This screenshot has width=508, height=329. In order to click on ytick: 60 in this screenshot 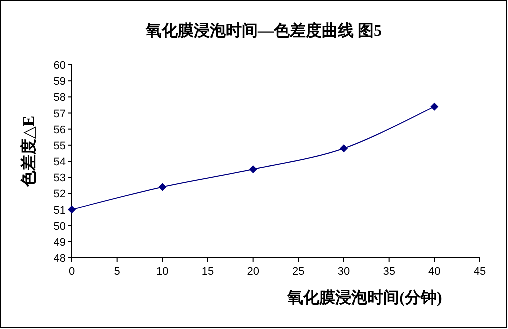, I will do `click(60, 66)`.